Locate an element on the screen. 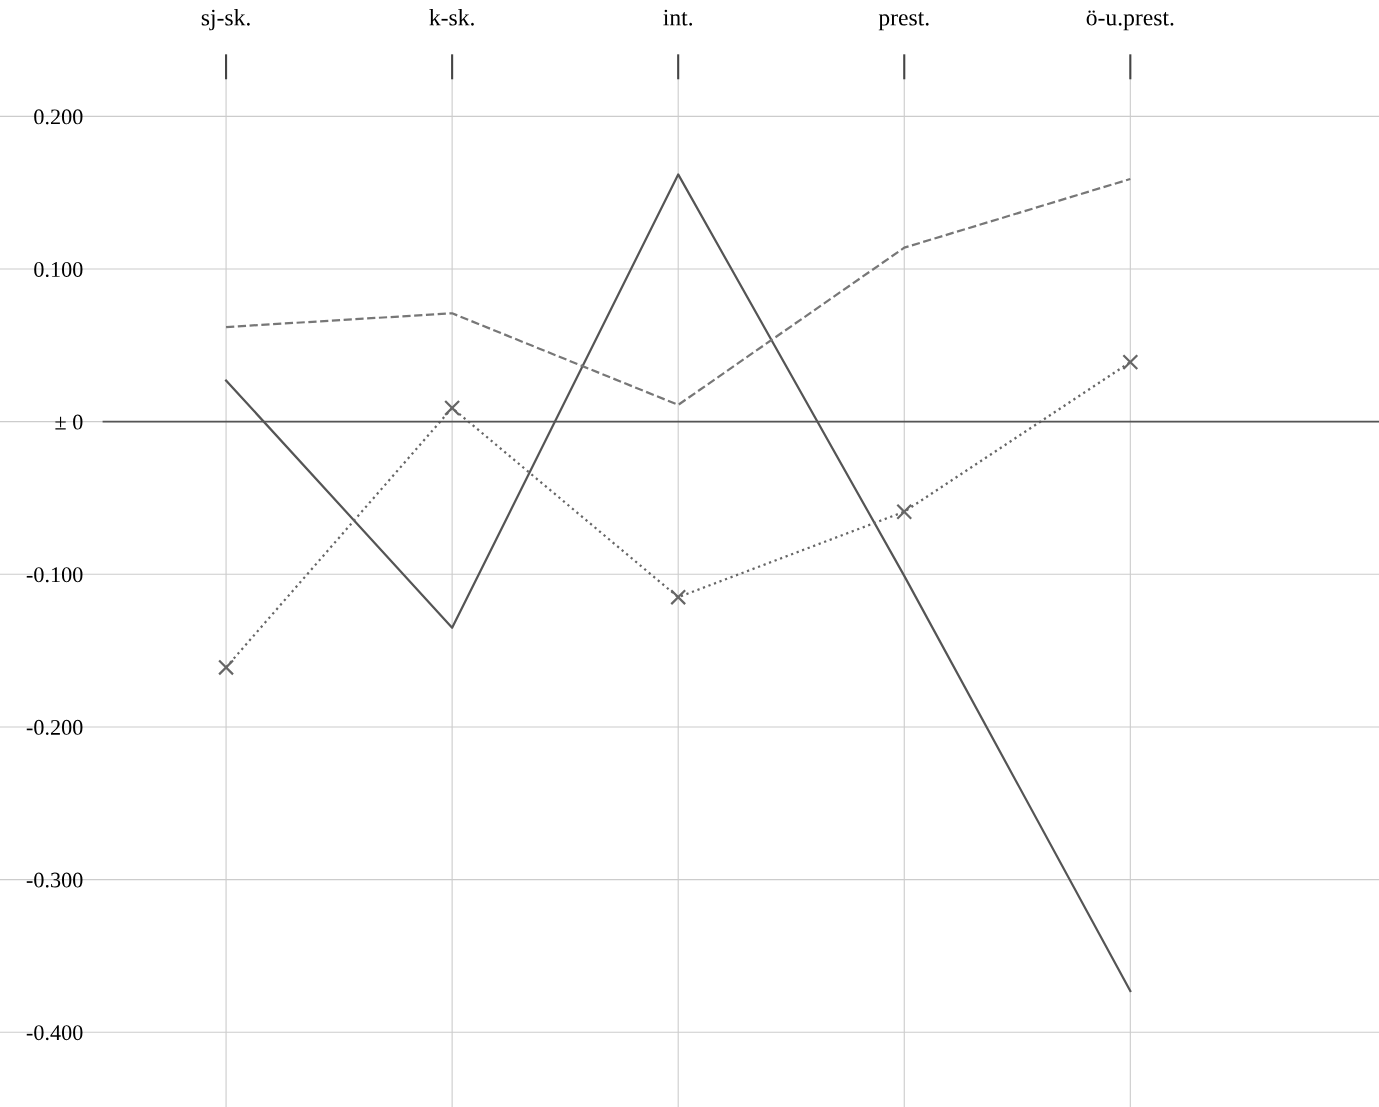  x-tick-label: prest. is located at coordinates (903, 21).